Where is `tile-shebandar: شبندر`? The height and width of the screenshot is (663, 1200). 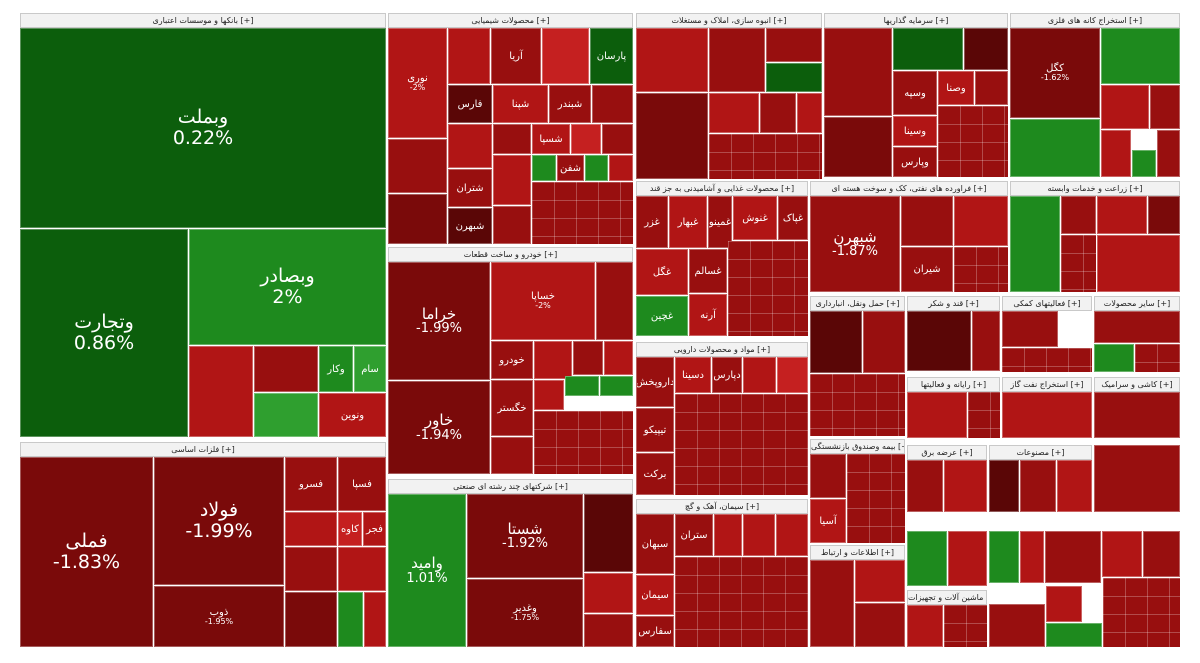 tile-shebandar: شبندر is located at coordinates (570, 104).